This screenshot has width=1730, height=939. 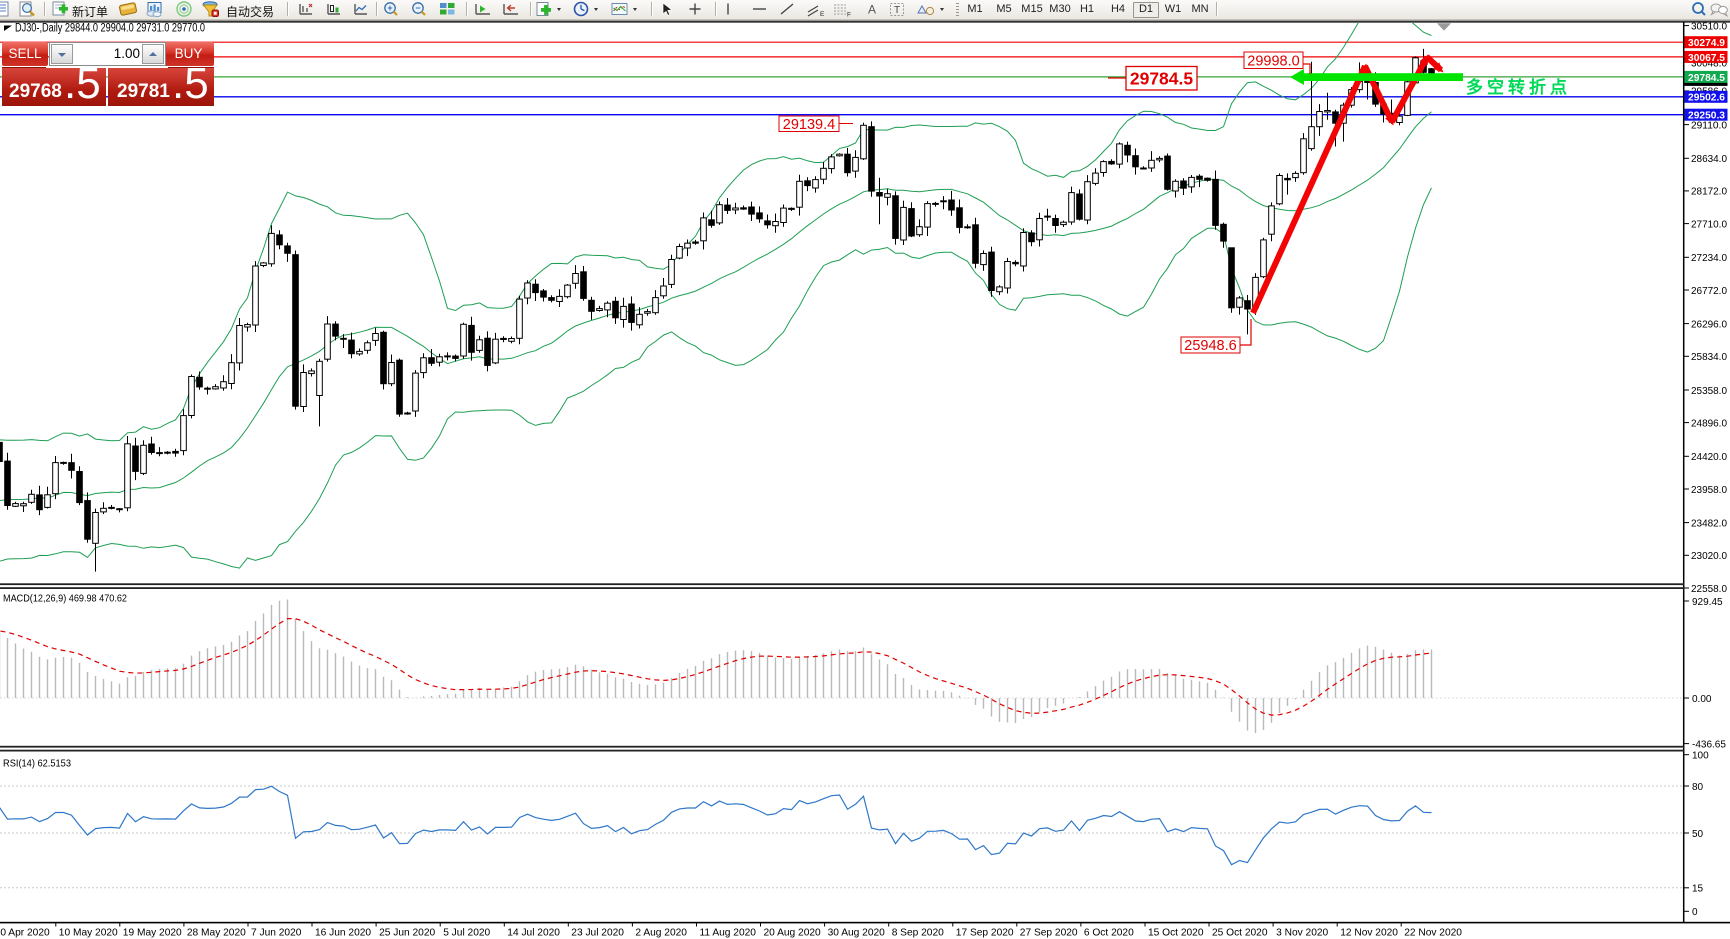 I want to click on svg-text: T, so click(x=897, y=10).